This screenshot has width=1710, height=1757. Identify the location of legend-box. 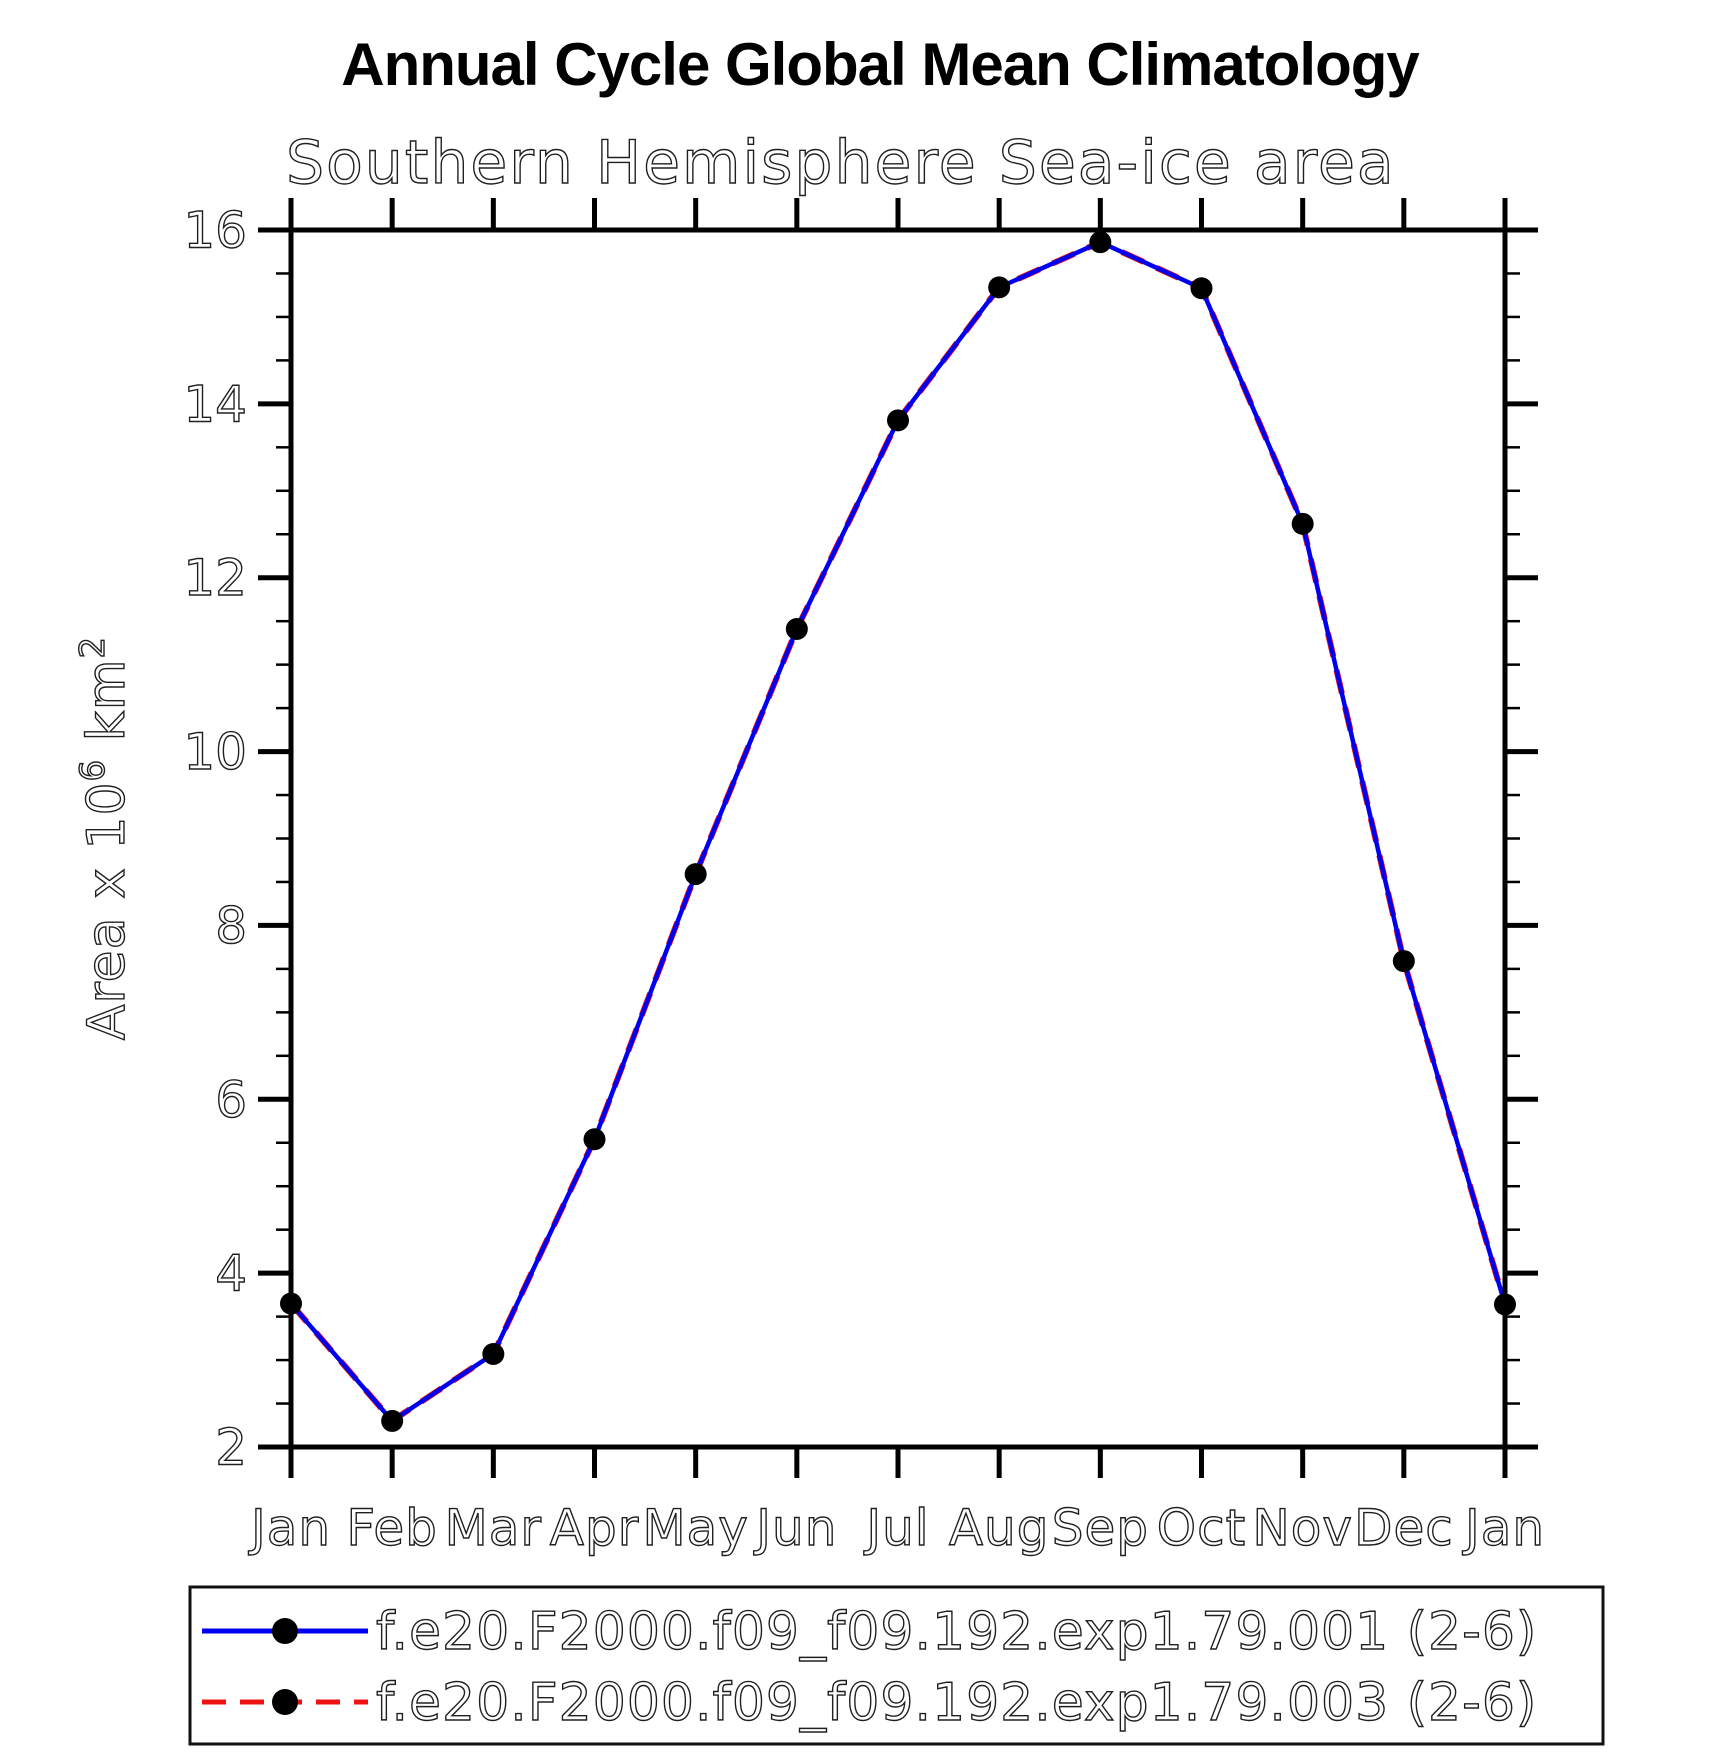
(896, 1665).